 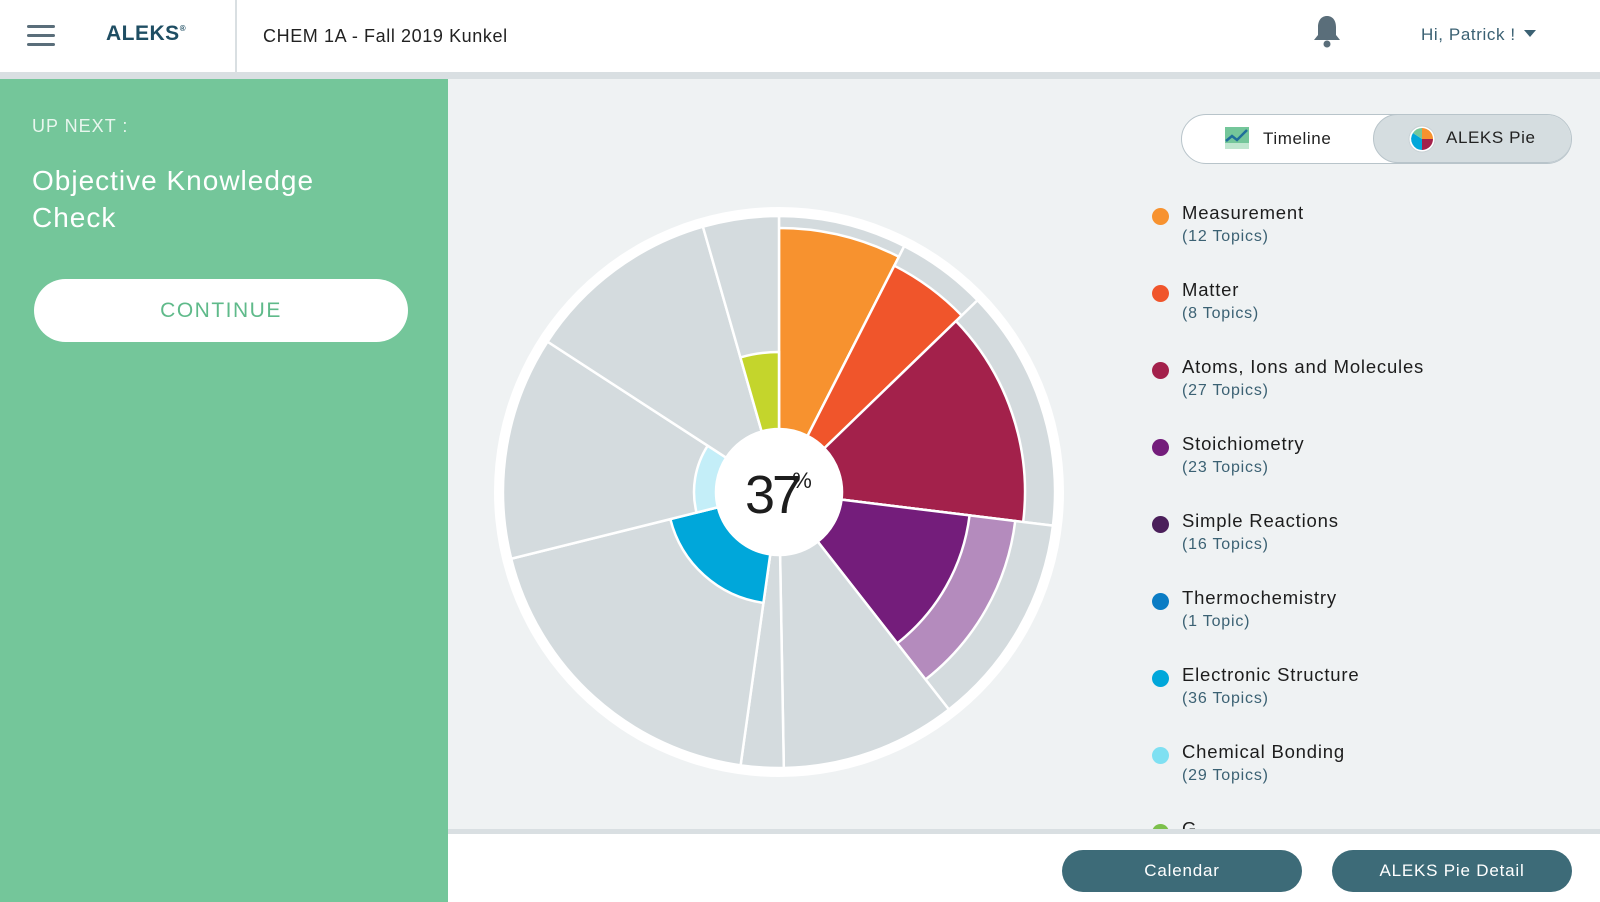 What do you see at coordinates (1243, 212) in the screenshot?
I see `legend-item-name: Measurement` at bounding box center [1243, 212].